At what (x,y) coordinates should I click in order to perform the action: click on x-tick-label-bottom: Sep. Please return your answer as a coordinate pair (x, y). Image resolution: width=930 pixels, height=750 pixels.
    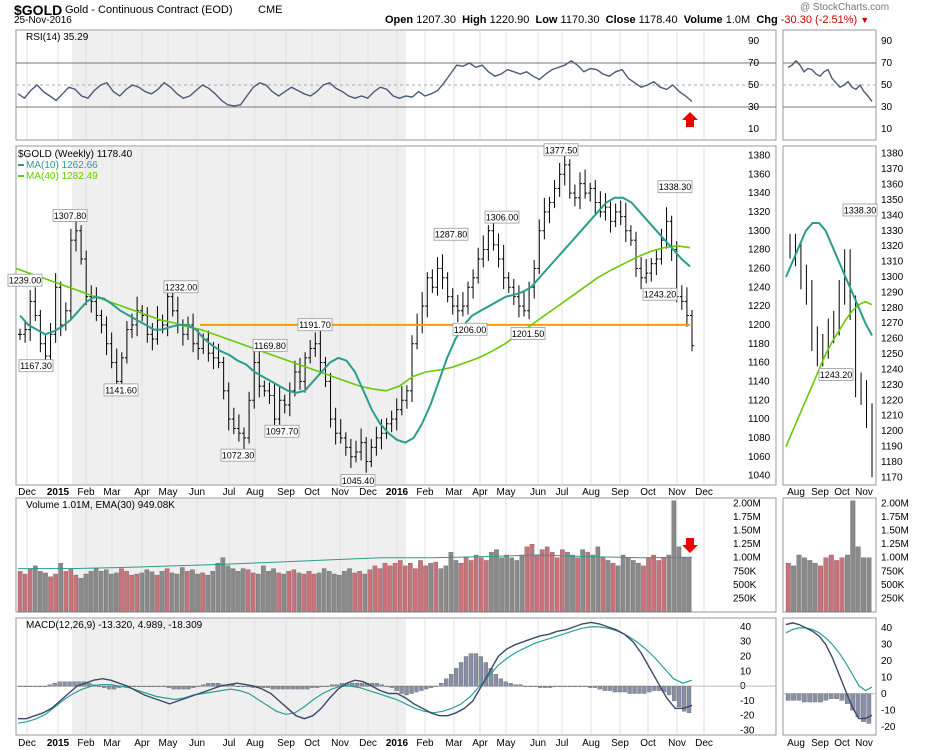
    Looking at the image, I should click on (620, 743).